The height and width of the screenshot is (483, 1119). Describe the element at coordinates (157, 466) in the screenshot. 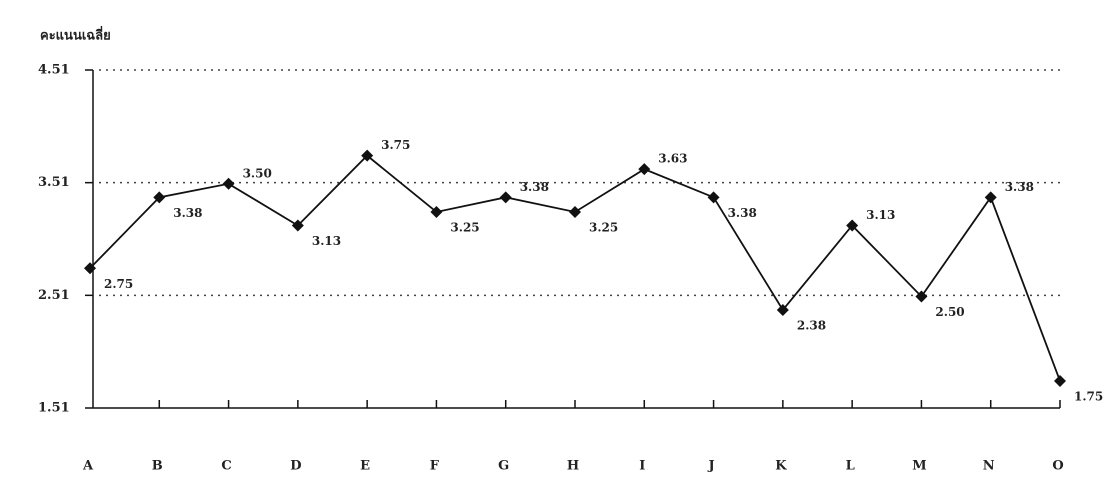

I see `x-tick-label: B` at that location.